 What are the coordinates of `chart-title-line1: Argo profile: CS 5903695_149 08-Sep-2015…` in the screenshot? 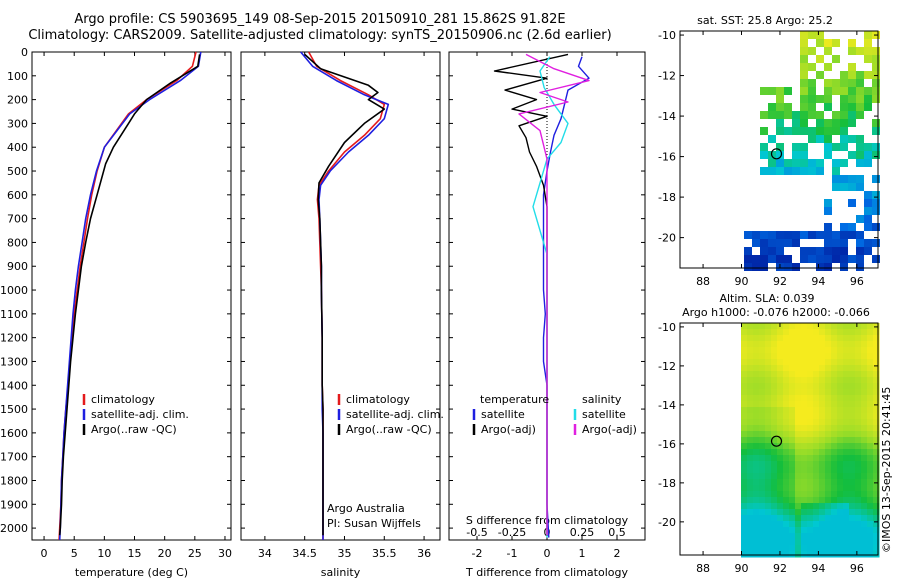 It's located at (320, 19).